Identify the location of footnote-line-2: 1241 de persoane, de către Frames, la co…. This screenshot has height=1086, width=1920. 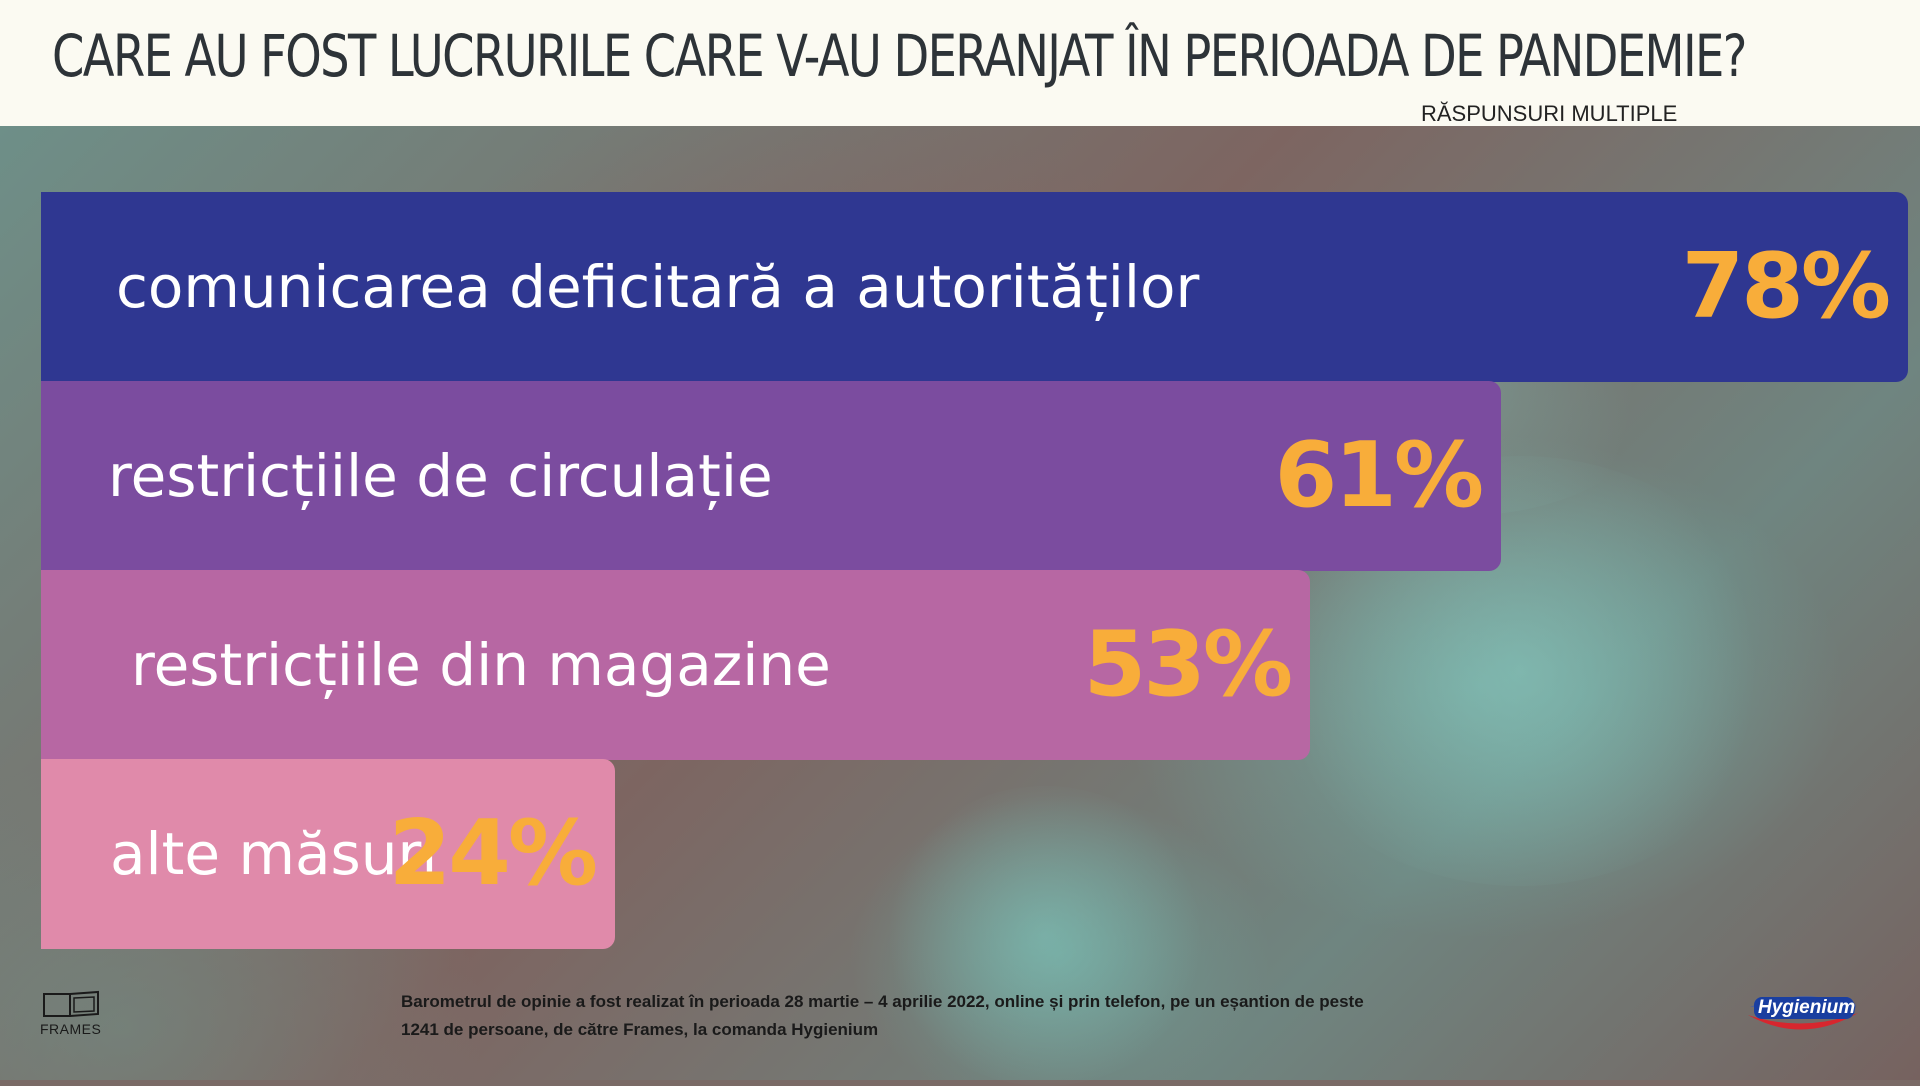
(640, 1029).